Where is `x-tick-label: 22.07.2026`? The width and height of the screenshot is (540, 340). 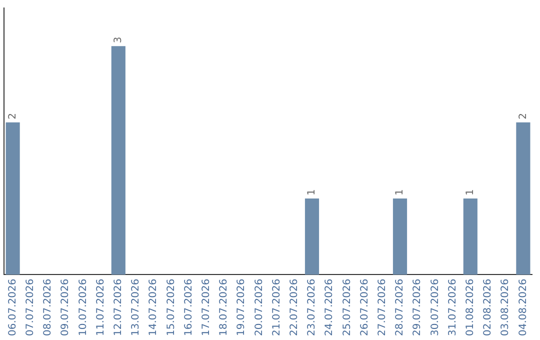 x-tick-label: 22.07.2026 is located at coordinates (294, 307).